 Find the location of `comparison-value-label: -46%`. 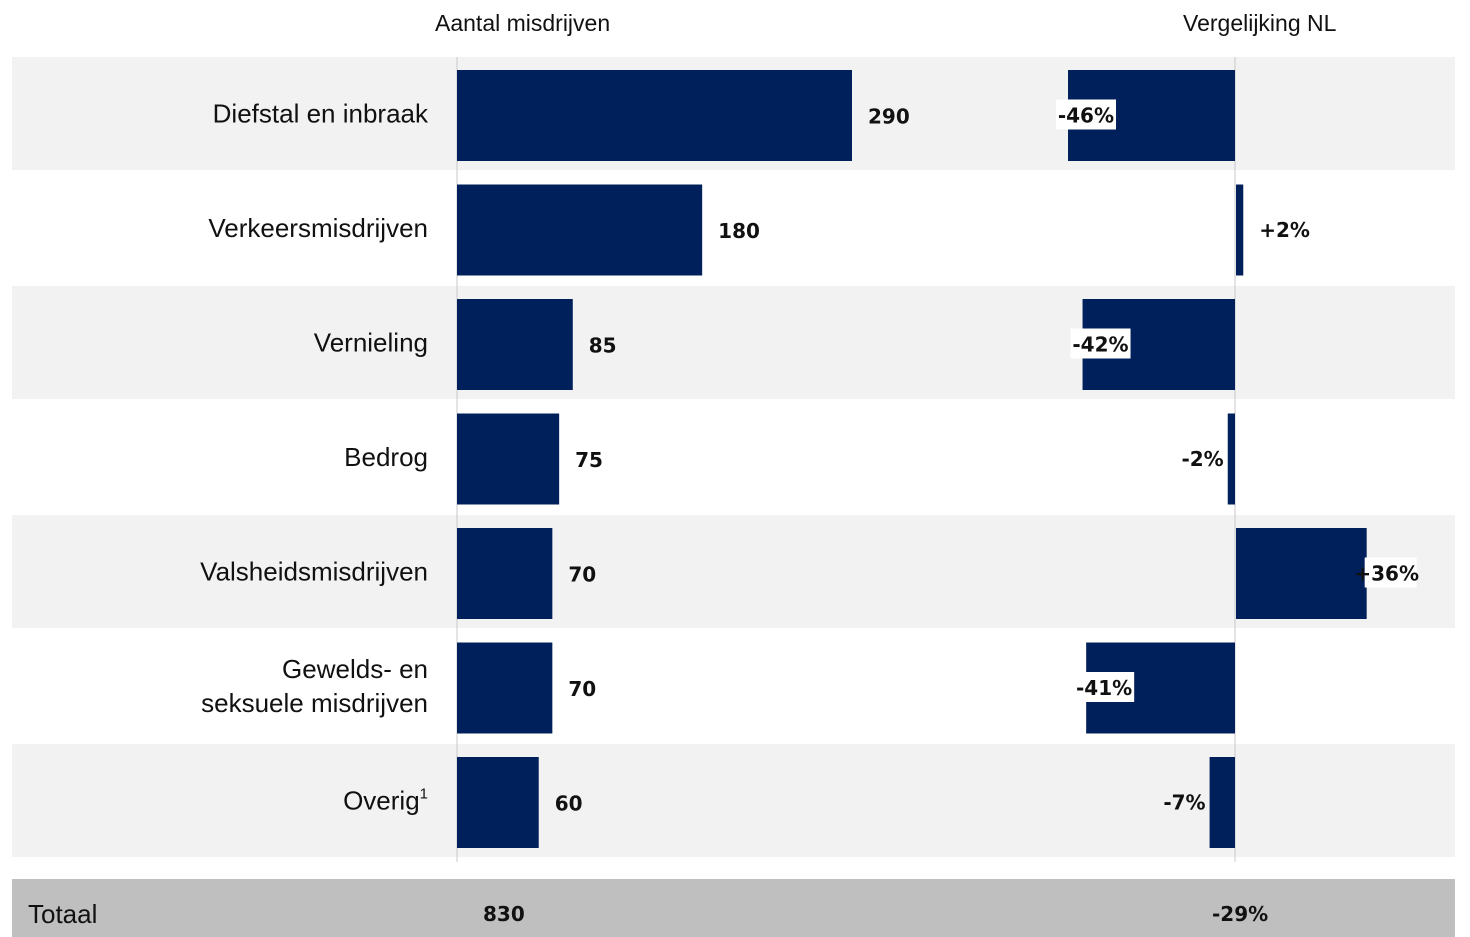

comparison-value-label: -46% is located at coordinates (1086, 116).